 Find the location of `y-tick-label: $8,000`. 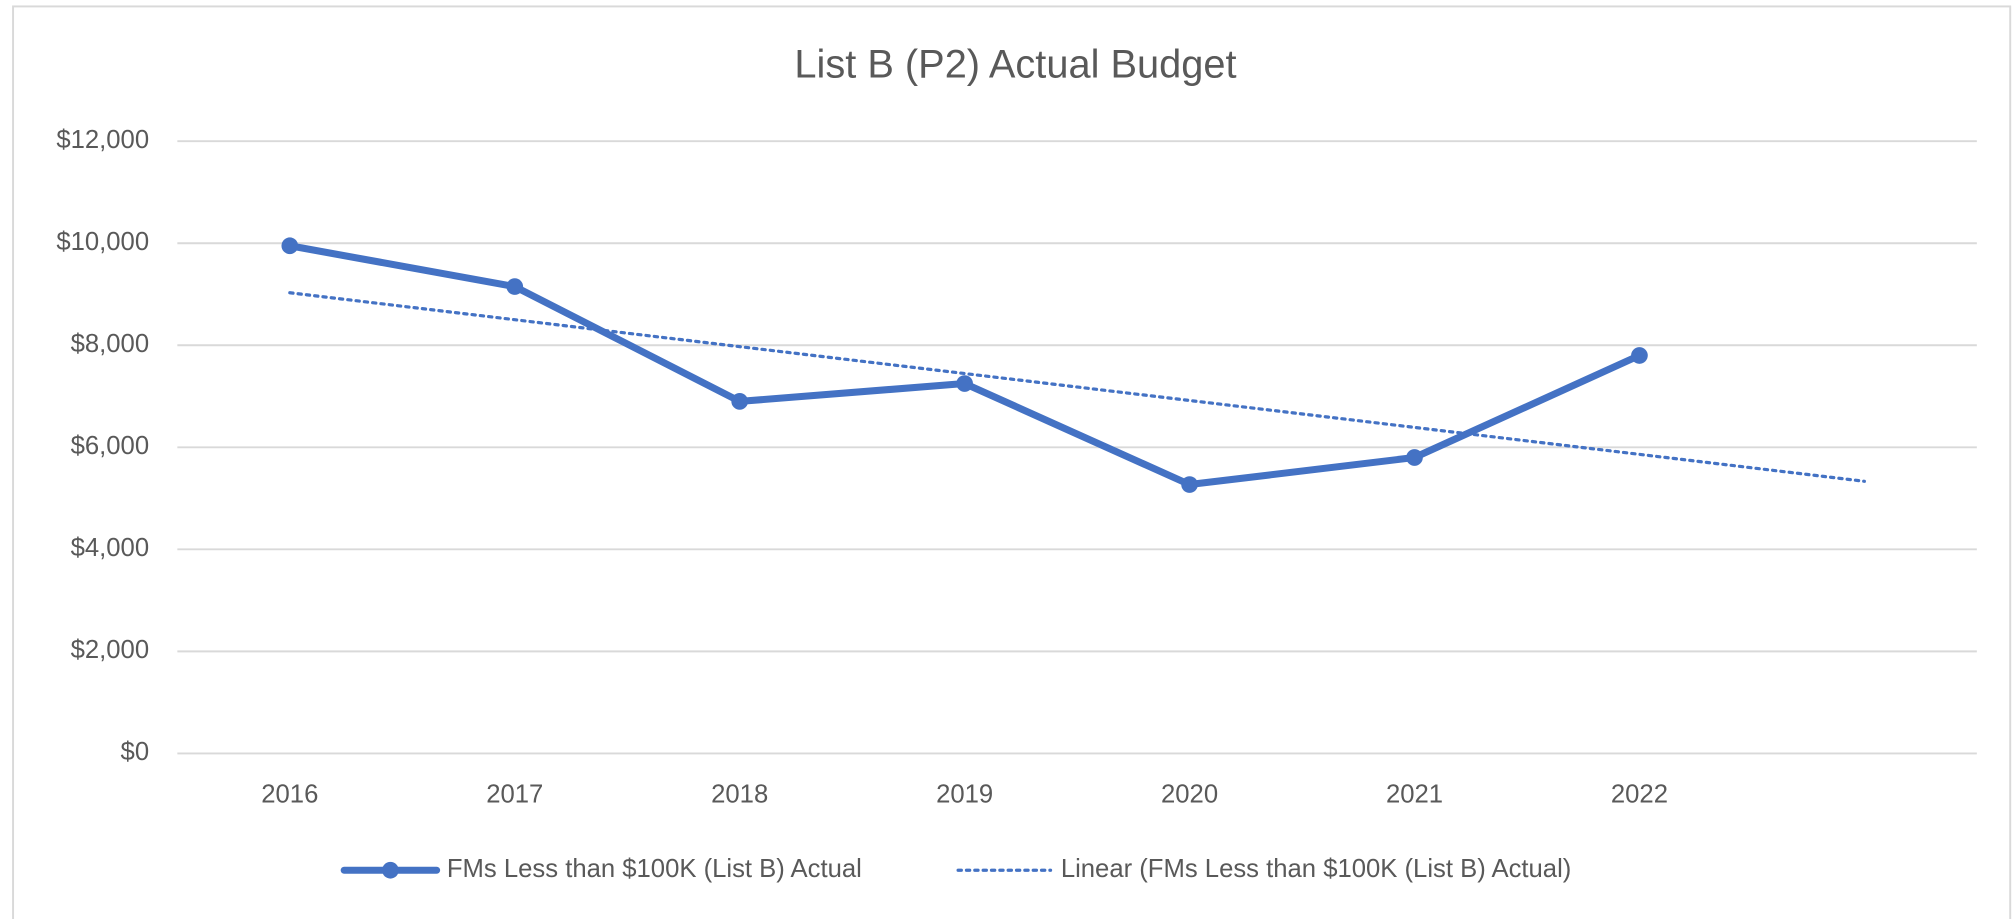

y-tick-label: $8,000 is located at coordinates (110, 344).